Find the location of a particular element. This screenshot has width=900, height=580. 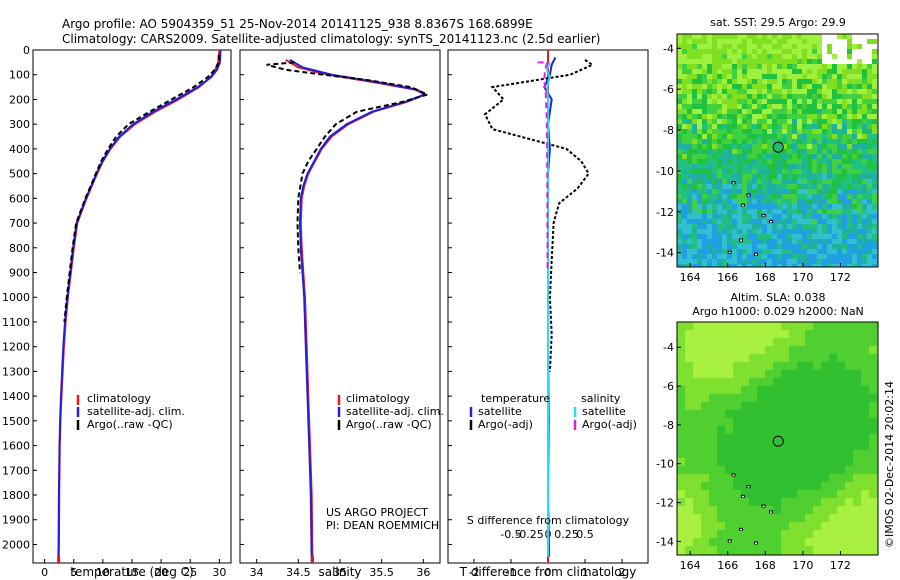

s-tick-label: 0.25 is located at coordinates (566, 534).